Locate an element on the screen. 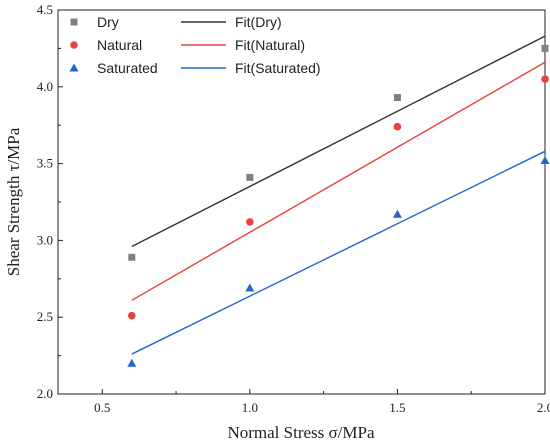 This screenshot has width=550, height=445. legend-fit-label-dry: Fit(Dry) is located at coordinates (258, 22).